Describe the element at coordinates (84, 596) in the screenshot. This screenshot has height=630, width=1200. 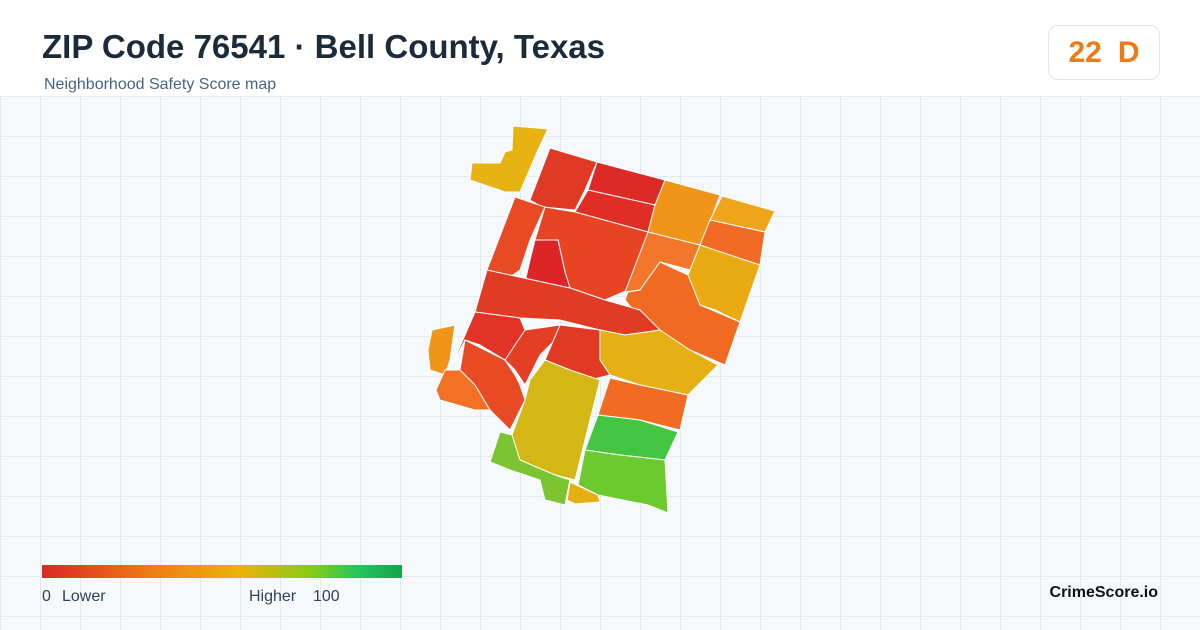
I see `legend-min-label: Lower` at that location.